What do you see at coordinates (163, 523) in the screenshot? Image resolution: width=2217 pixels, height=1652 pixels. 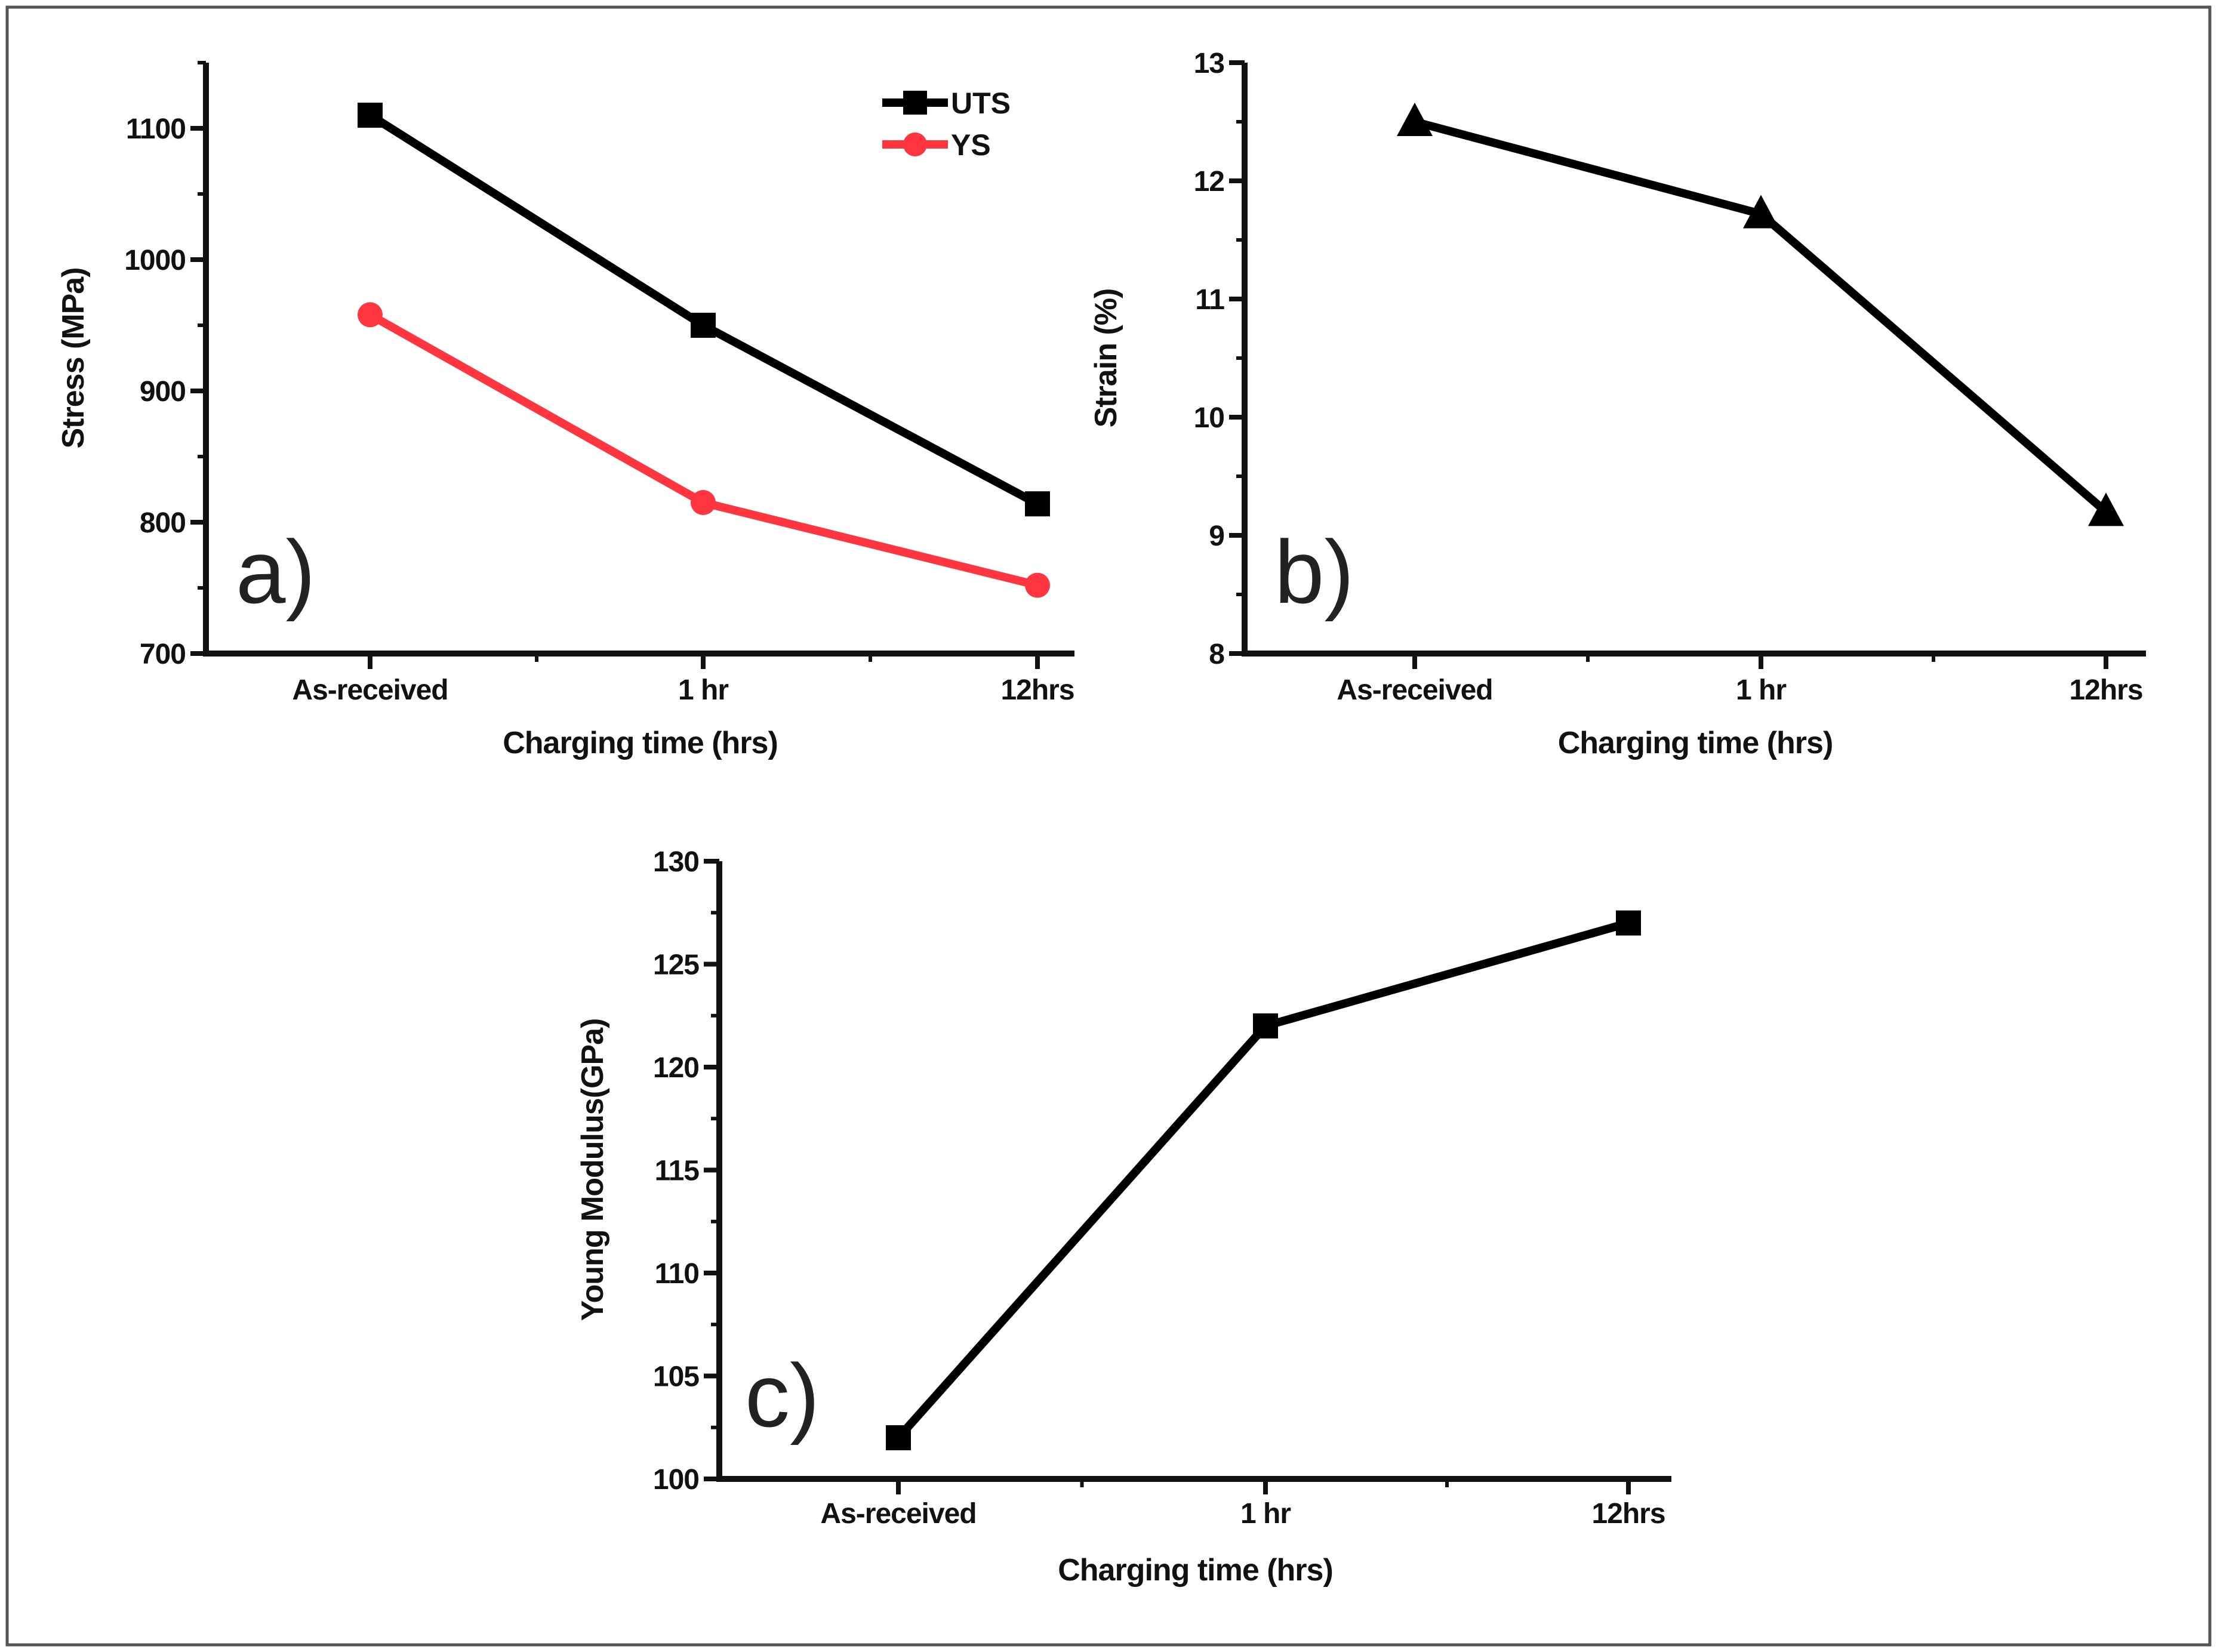 I see `y-tick-label: 800` at bounding box center [163, 523].